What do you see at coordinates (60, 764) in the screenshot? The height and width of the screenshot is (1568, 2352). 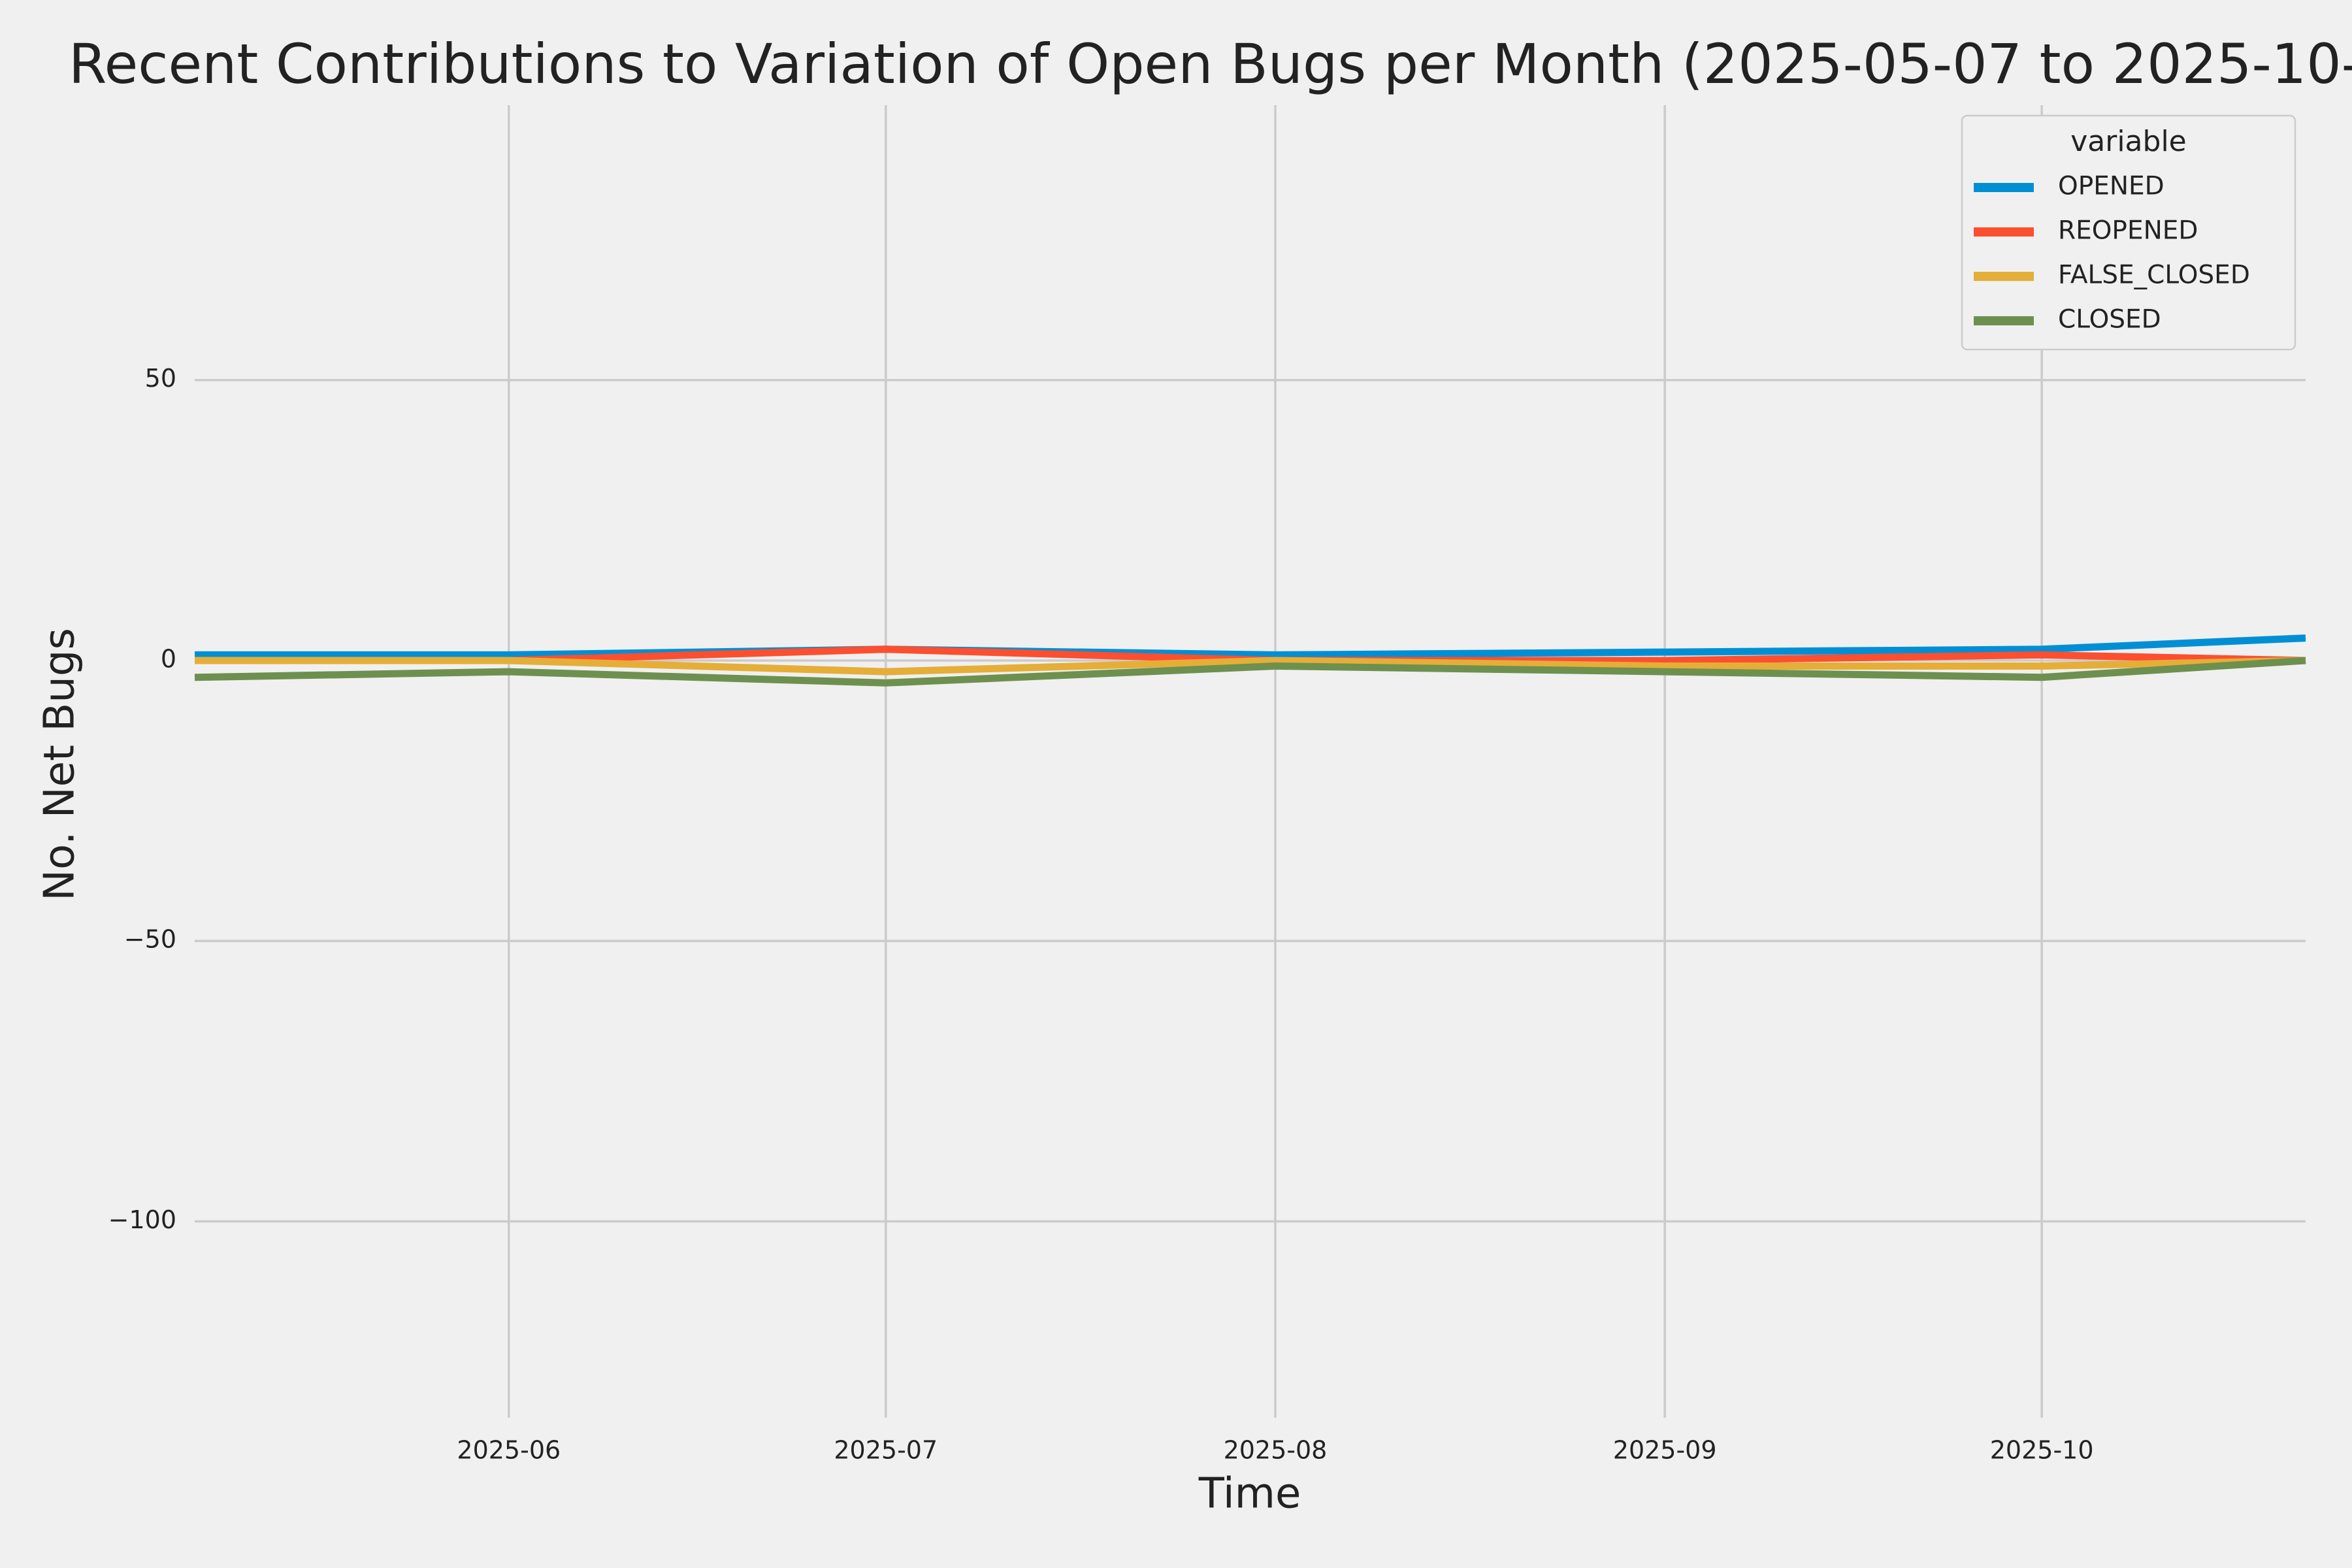 I see `y-axis-label: No. Net Bugs` at bounding box center [60, 764].